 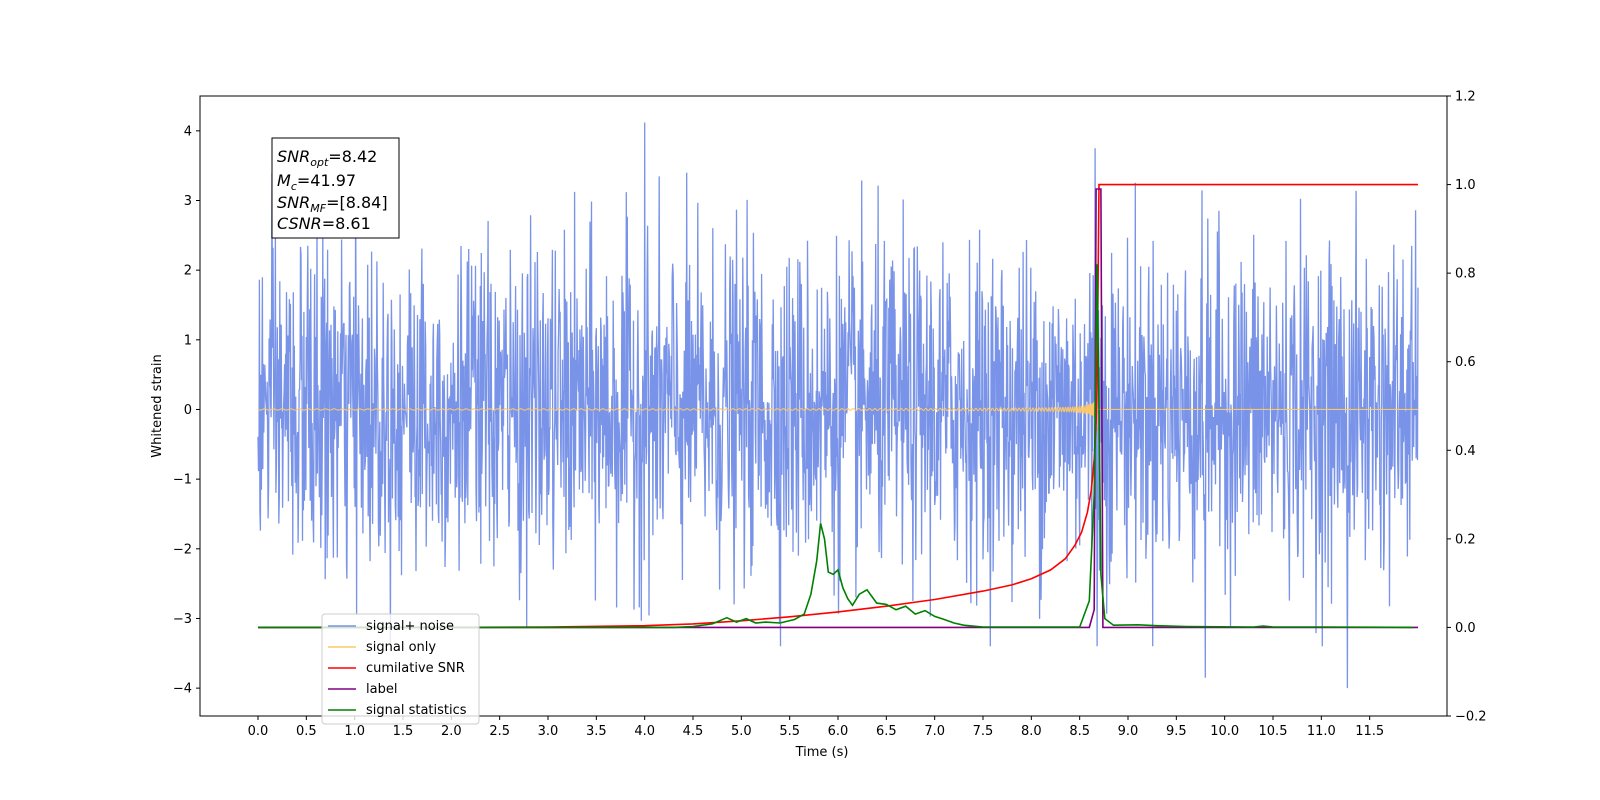 I want to click on y-tick-label: 0, so click(x=188, y=410).